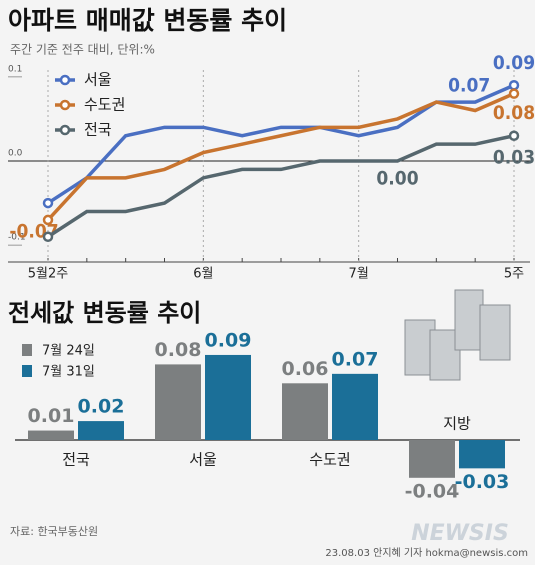 The height and width of the screenshot is (565, 535). What do you see at coordinates (514, 274) in the screenshot?
I see `x-tick-label: 5주` at bounding box center [514, 274].